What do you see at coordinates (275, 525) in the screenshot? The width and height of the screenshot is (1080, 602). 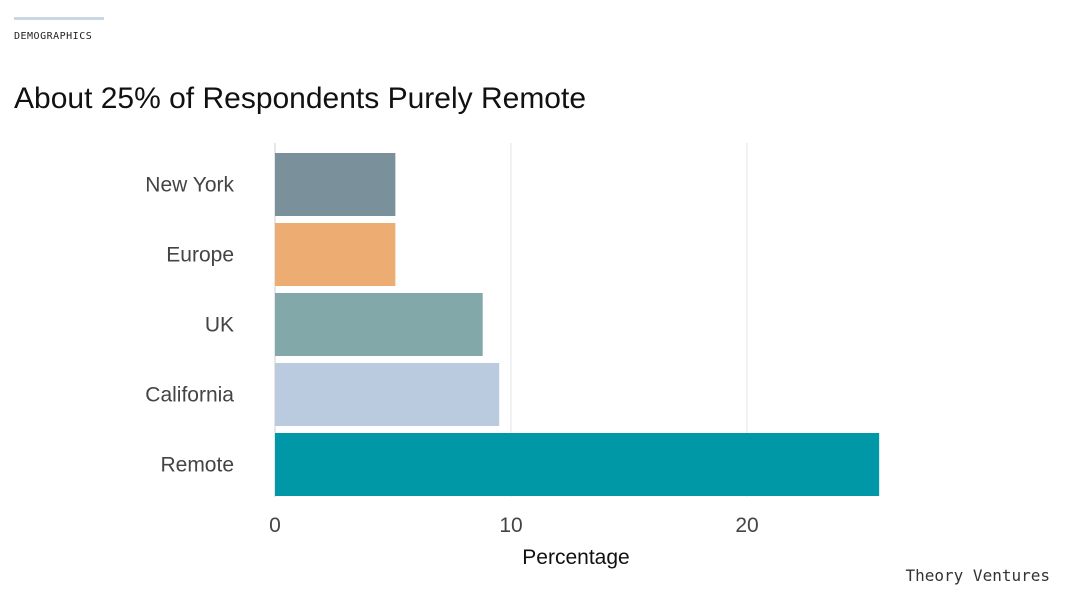 I see `x-tick-label: 0` at bounding box center [275, 525].